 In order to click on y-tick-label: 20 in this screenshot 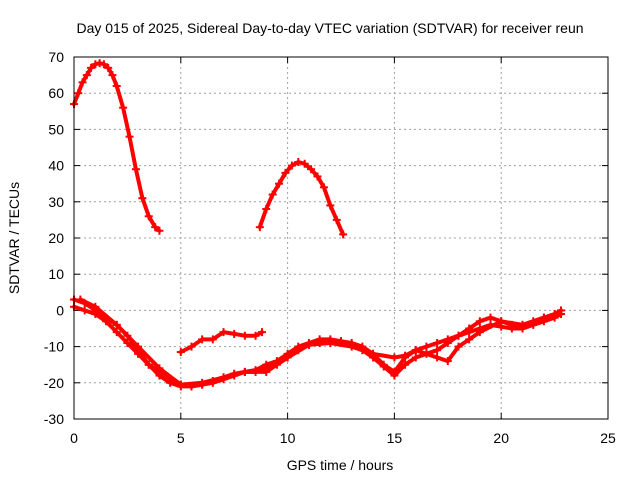, I will do `click(56, 238)`.